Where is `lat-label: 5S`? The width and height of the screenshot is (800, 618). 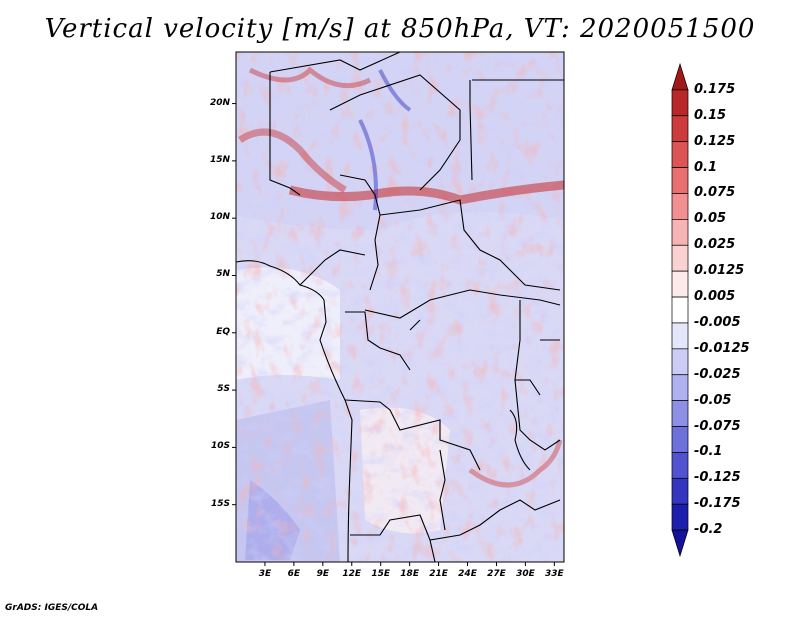
lat-label: 5S is located at coordinates (223, 389).